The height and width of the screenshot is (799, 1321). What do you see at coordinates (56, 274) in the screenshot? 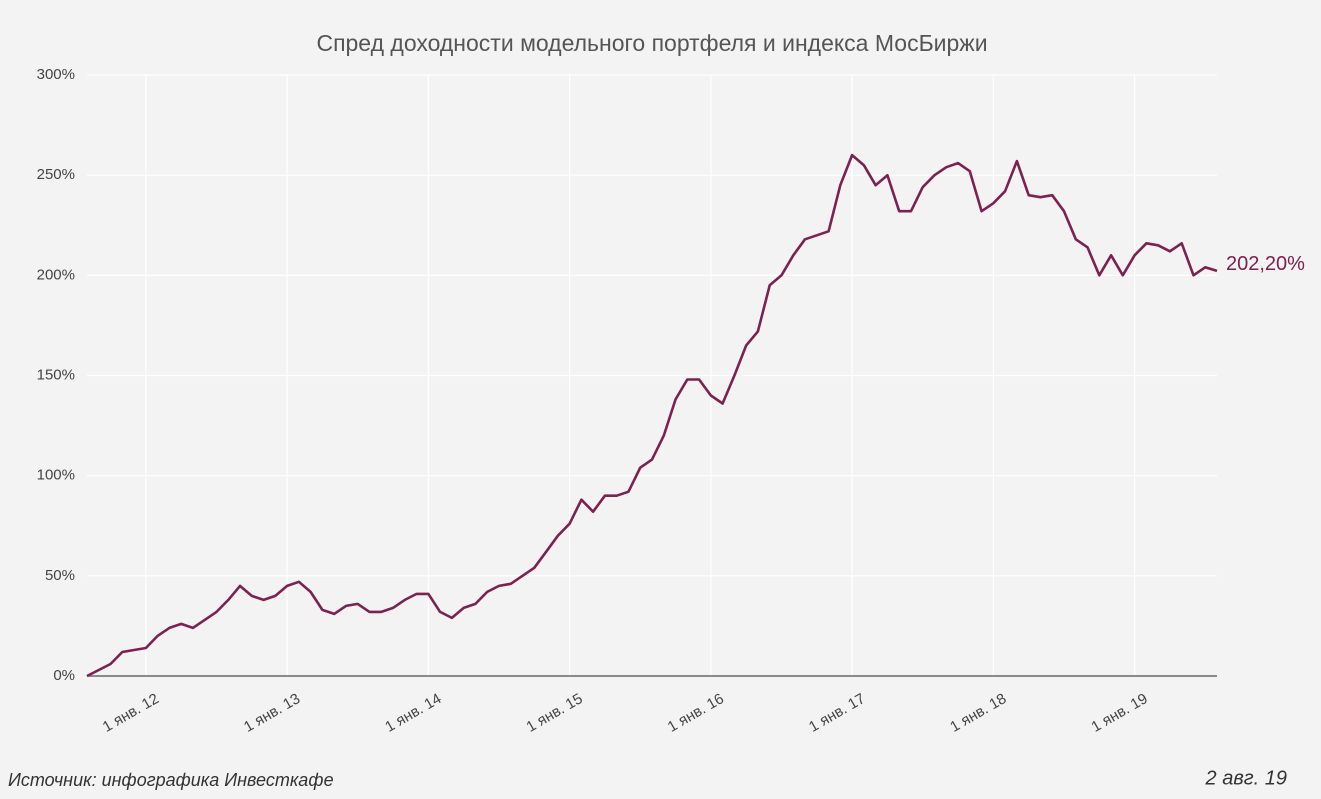
I see `y-tick-label: 200%` at bounding box center [56, 274].